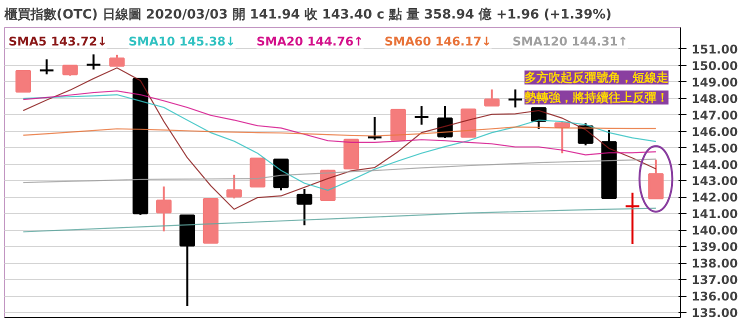 This screenshot has width=740, height=325. Describe the element at coordinates (58, 41) in the screenshot. I see `series-label: SMA5 143.72↓` at that location.